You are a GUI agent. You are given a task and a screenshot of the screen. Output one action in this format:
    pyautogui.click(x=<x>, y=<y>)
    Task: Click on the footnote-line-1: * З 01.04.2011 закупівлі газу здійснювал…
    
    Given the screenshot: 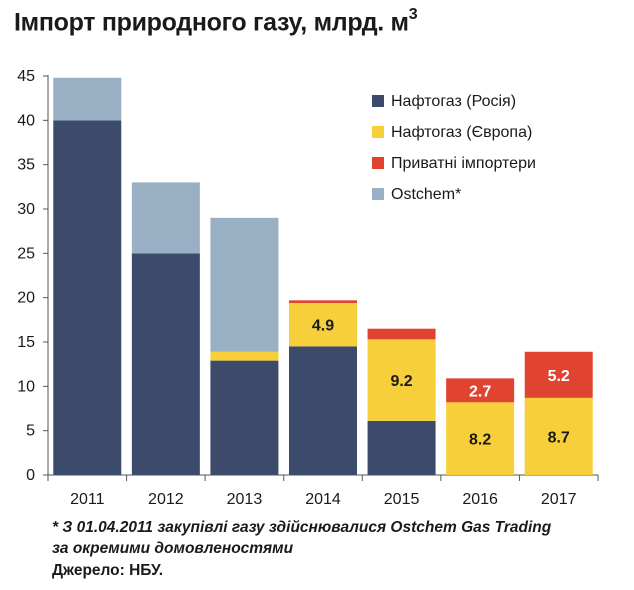 What is the action you would take?
    pyautogui.click(x=302, y=527)
    